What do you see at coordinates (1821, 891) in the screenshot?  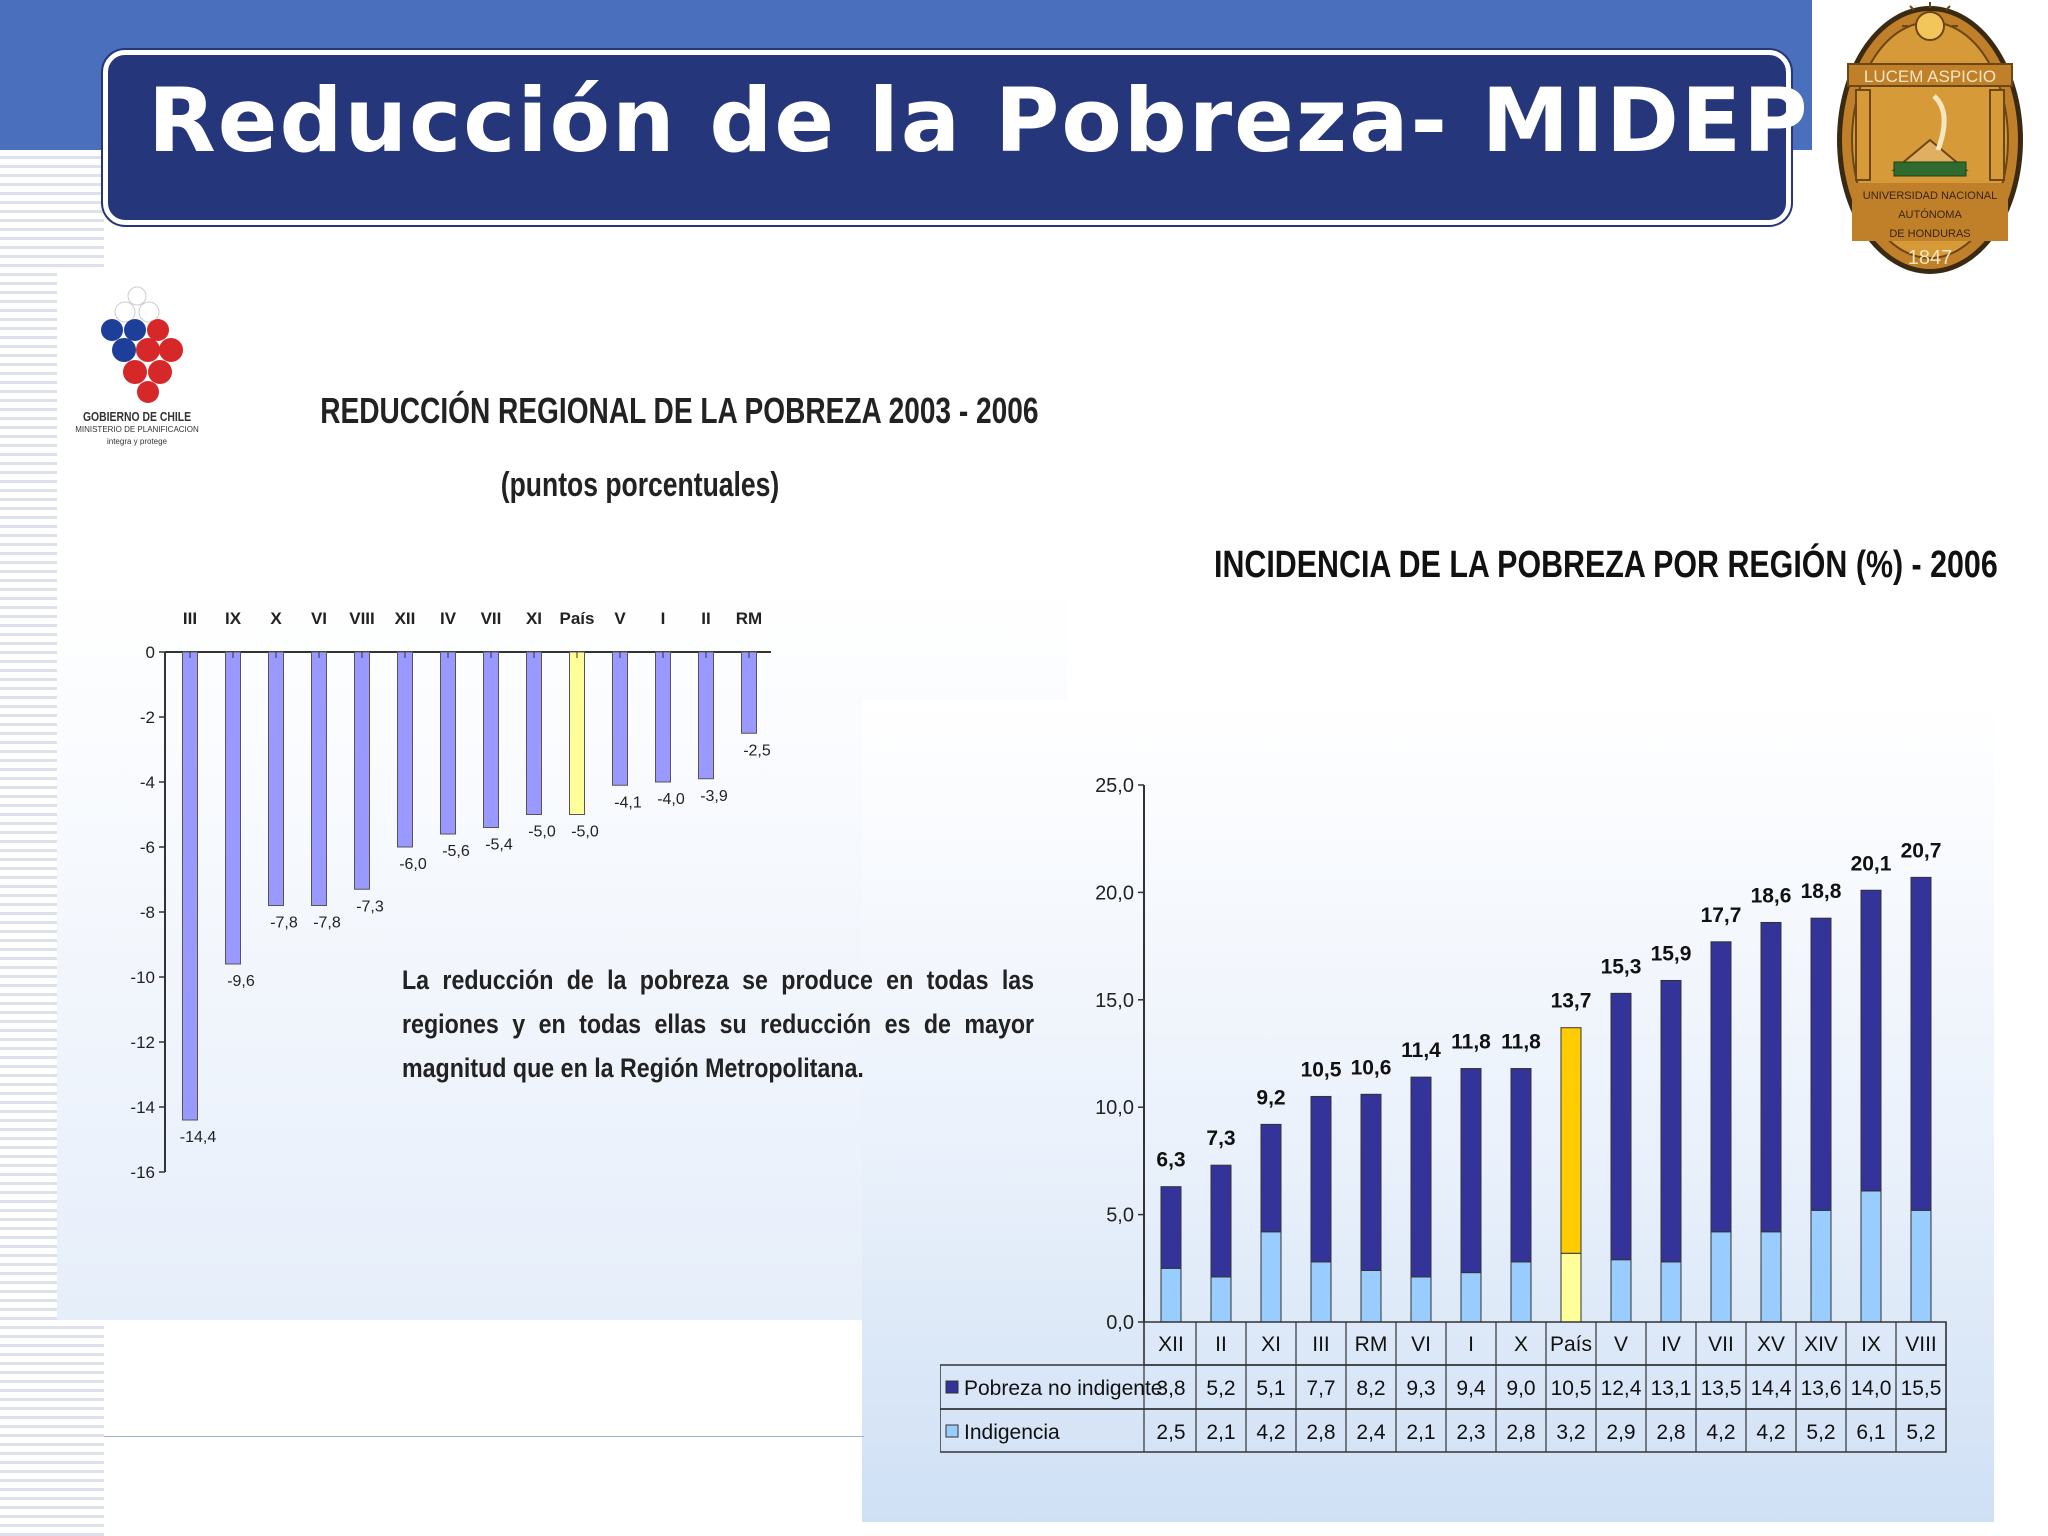 I see `total-label: 18,8` at bounding box center [1821, 891].